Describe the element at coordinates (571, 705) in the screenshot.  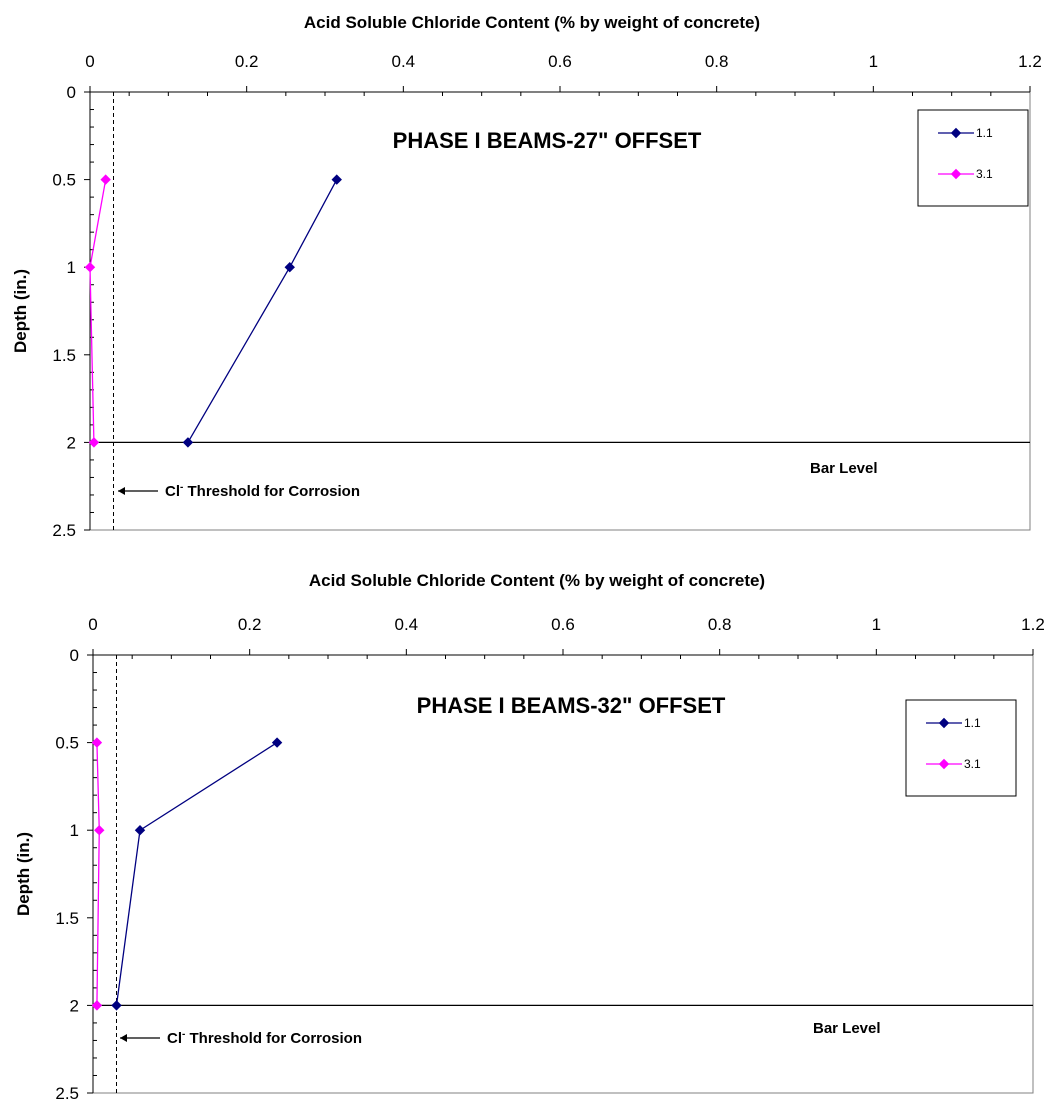
I see `chart-title: PHASE I BEAMS-32" OFFSET` at that location.